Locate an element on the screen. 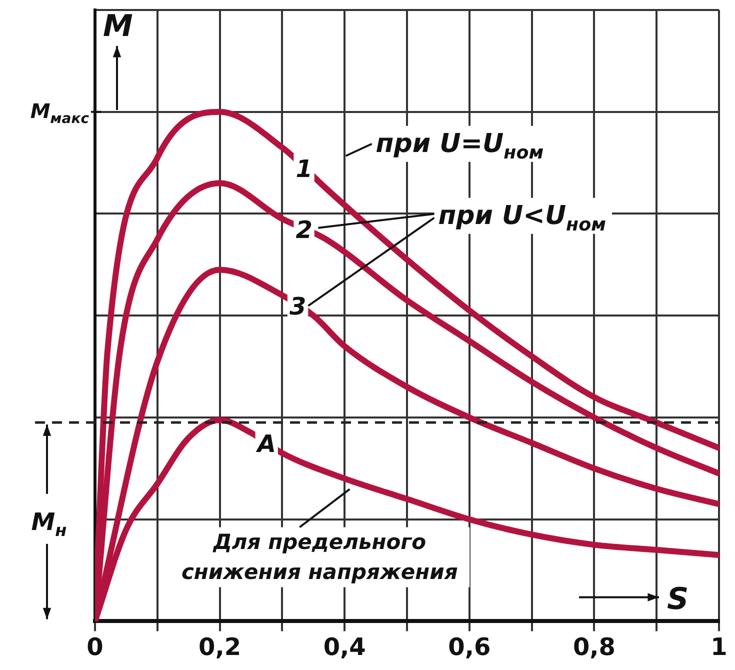  x-tick-label: 0,8 is located at coordinates (594, 646).